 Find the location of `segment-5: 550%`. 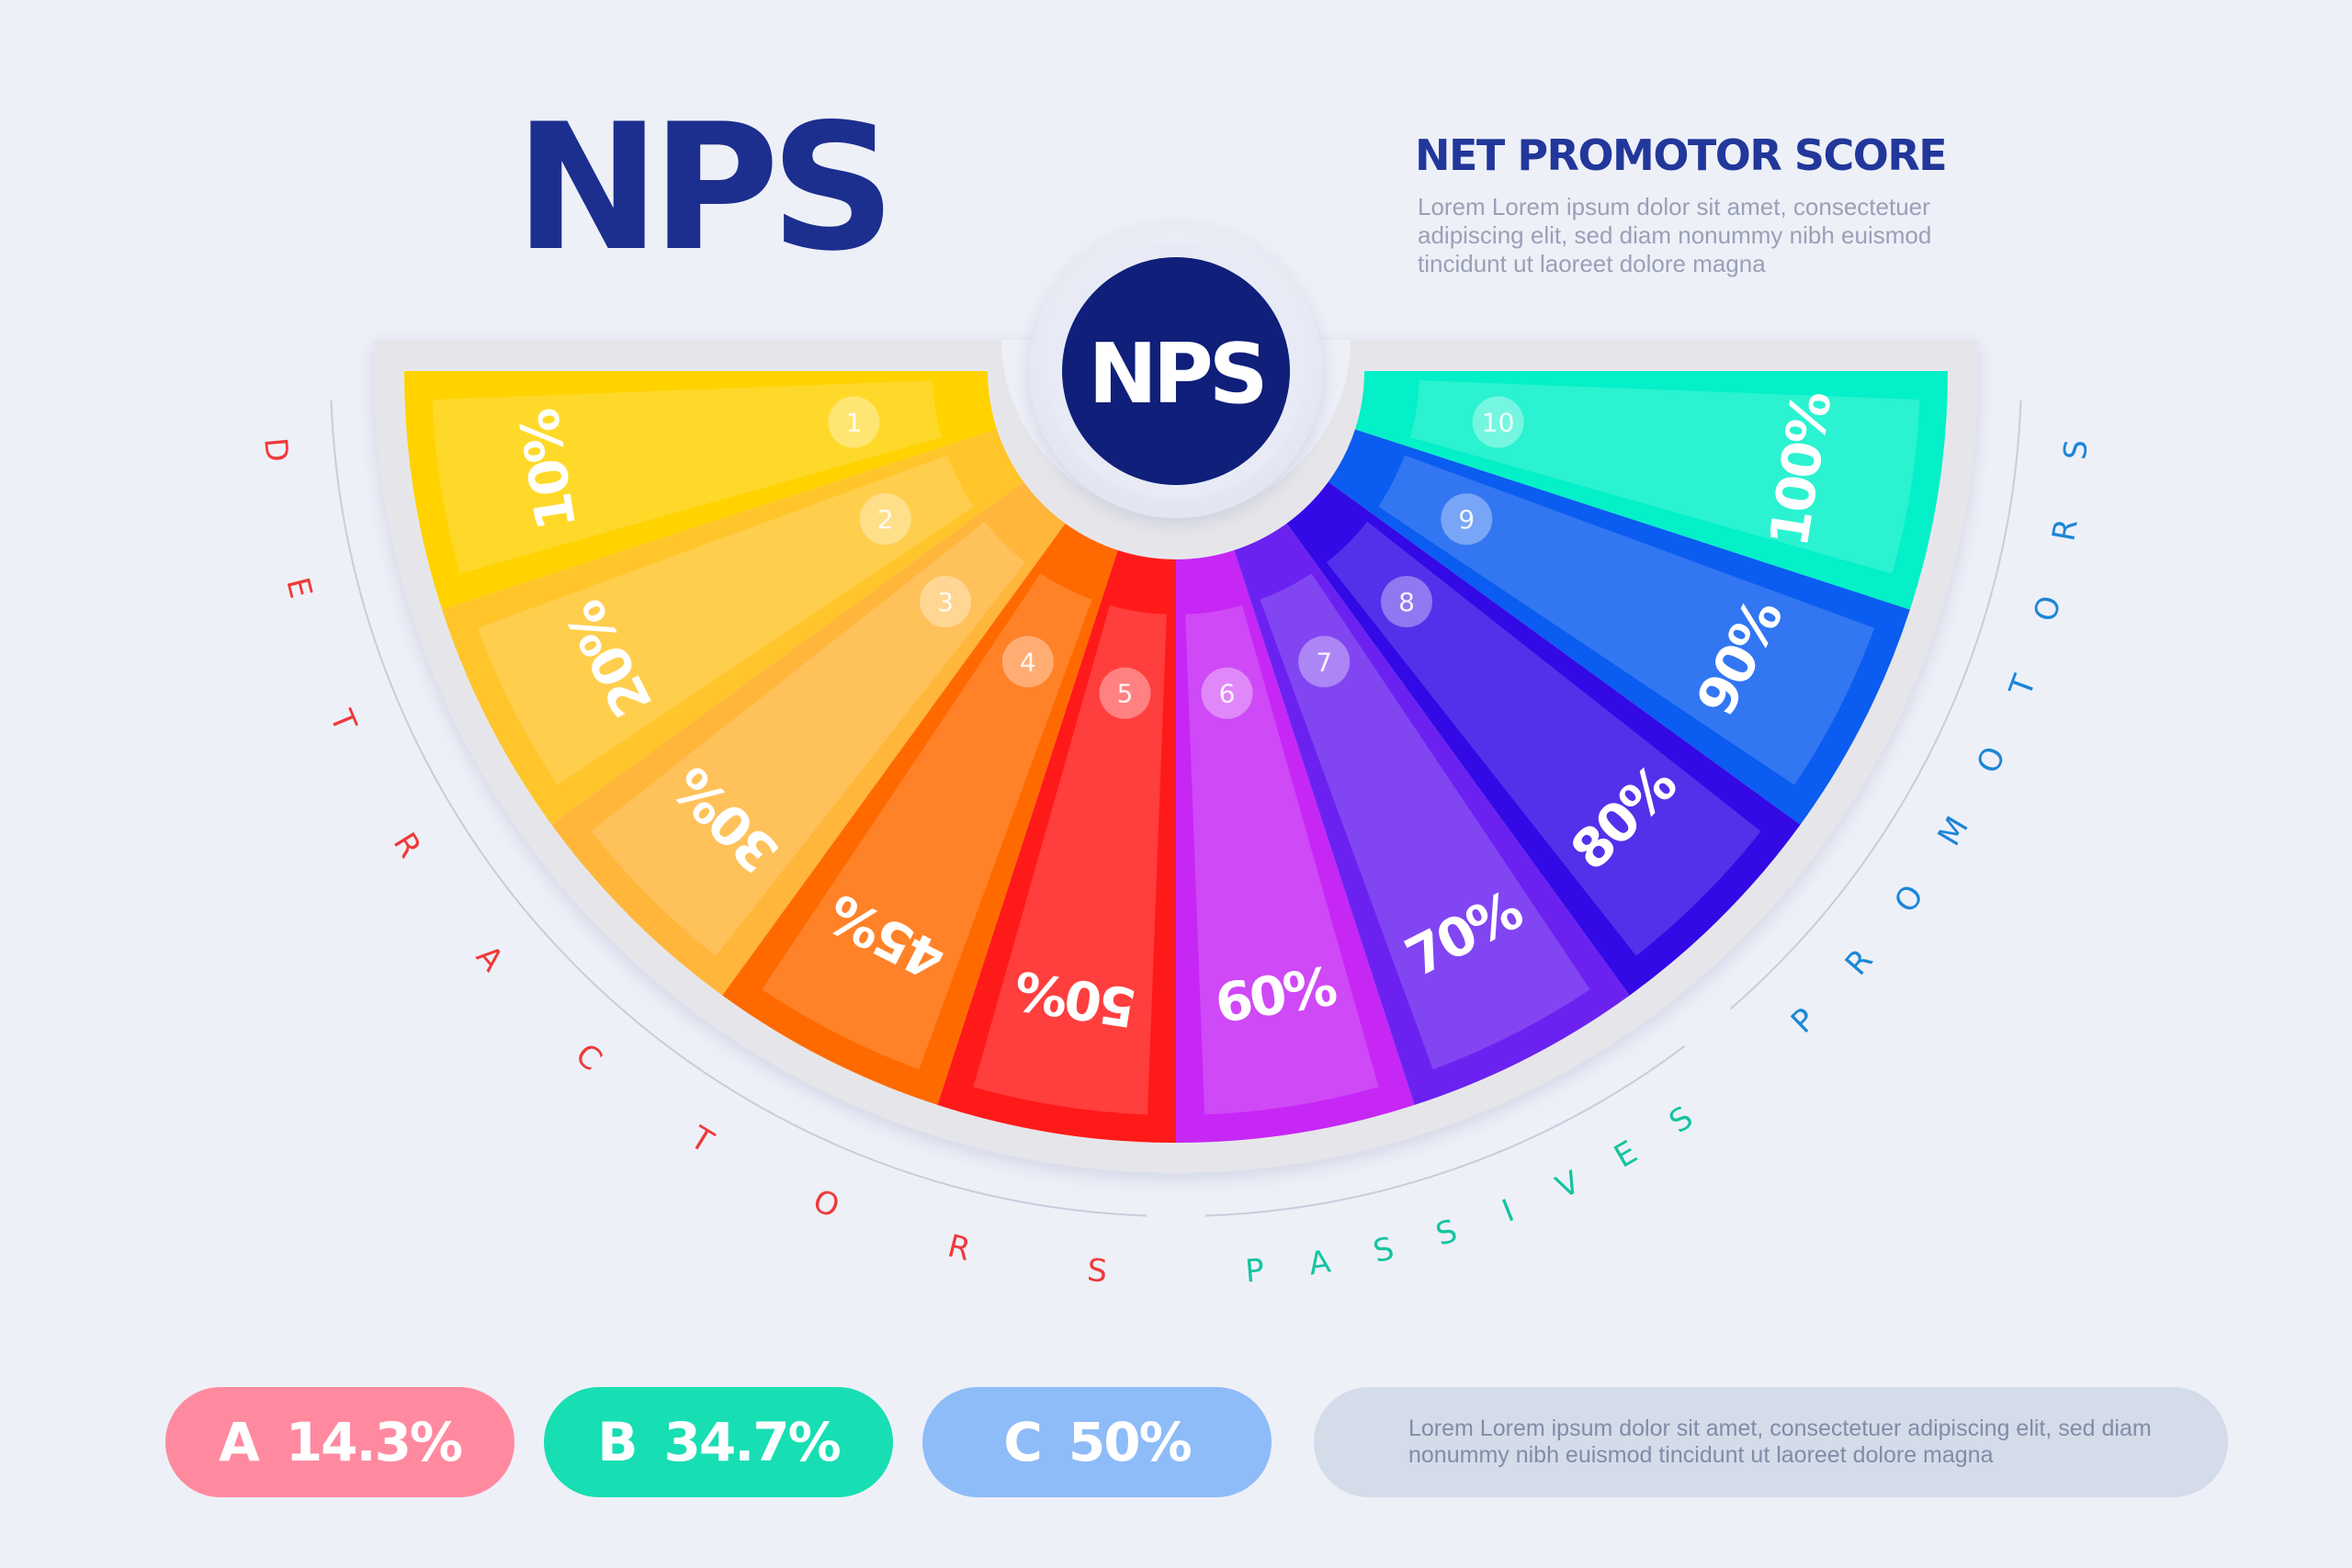

segment-5: 550% is located at coordinates (1056, 846).